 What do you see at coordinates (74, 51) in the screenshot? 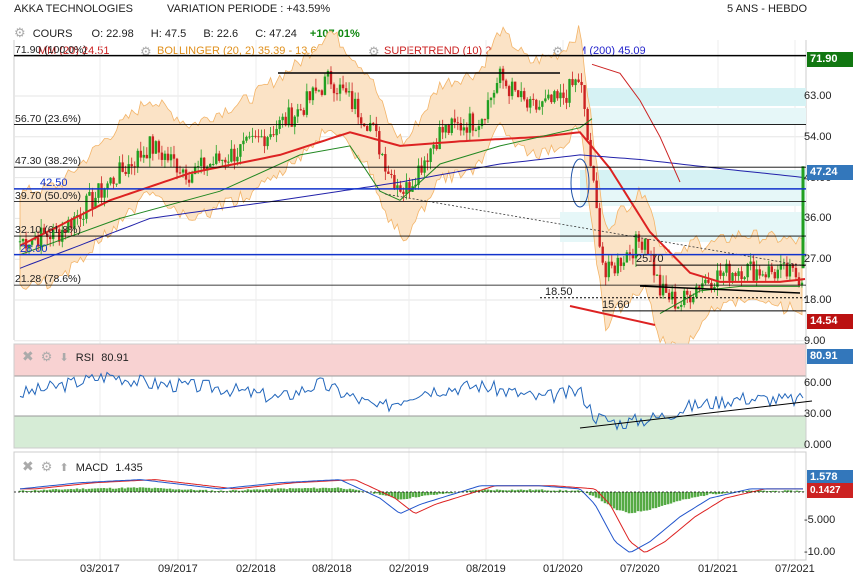
I see `legend-mm20: MM (20) 24.51` at bounding box center [74, 51].